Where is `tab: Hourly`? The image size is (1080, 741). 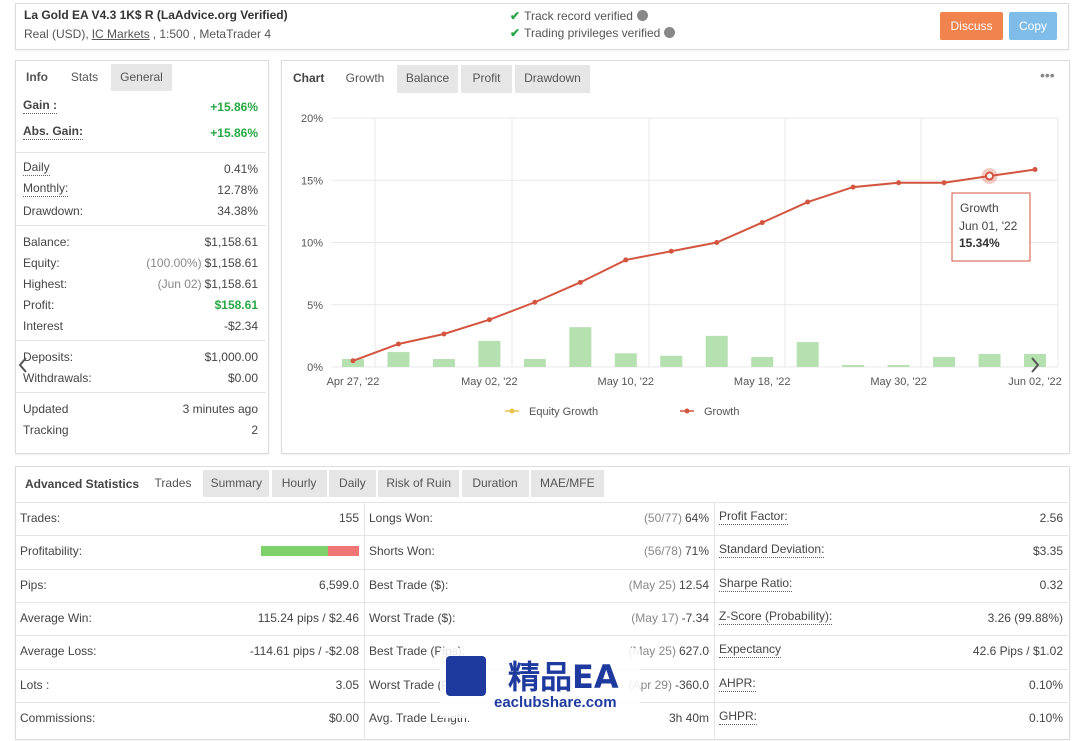
tab: Hourly is located at coordinates (299, 483).